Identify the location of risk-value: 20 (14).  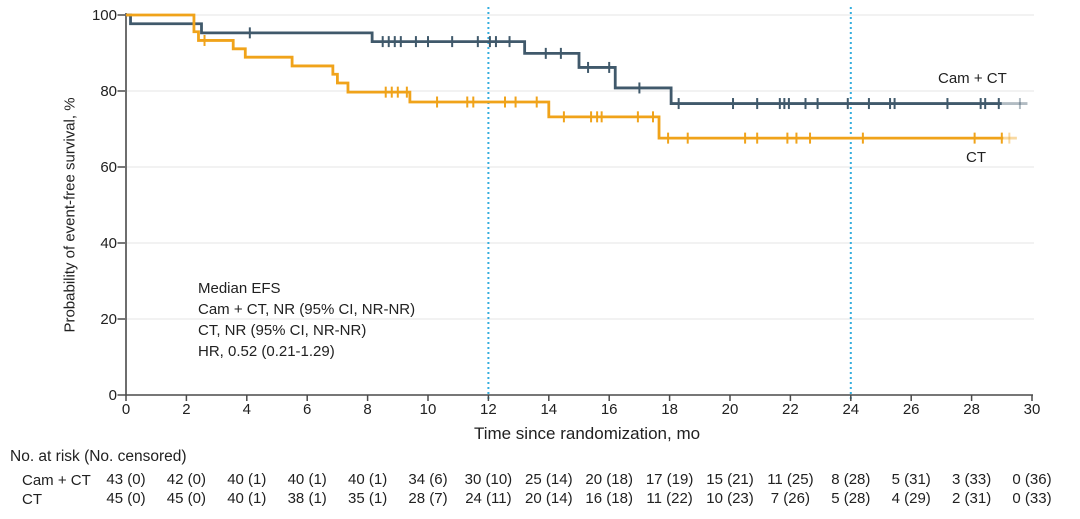
(549, 498).